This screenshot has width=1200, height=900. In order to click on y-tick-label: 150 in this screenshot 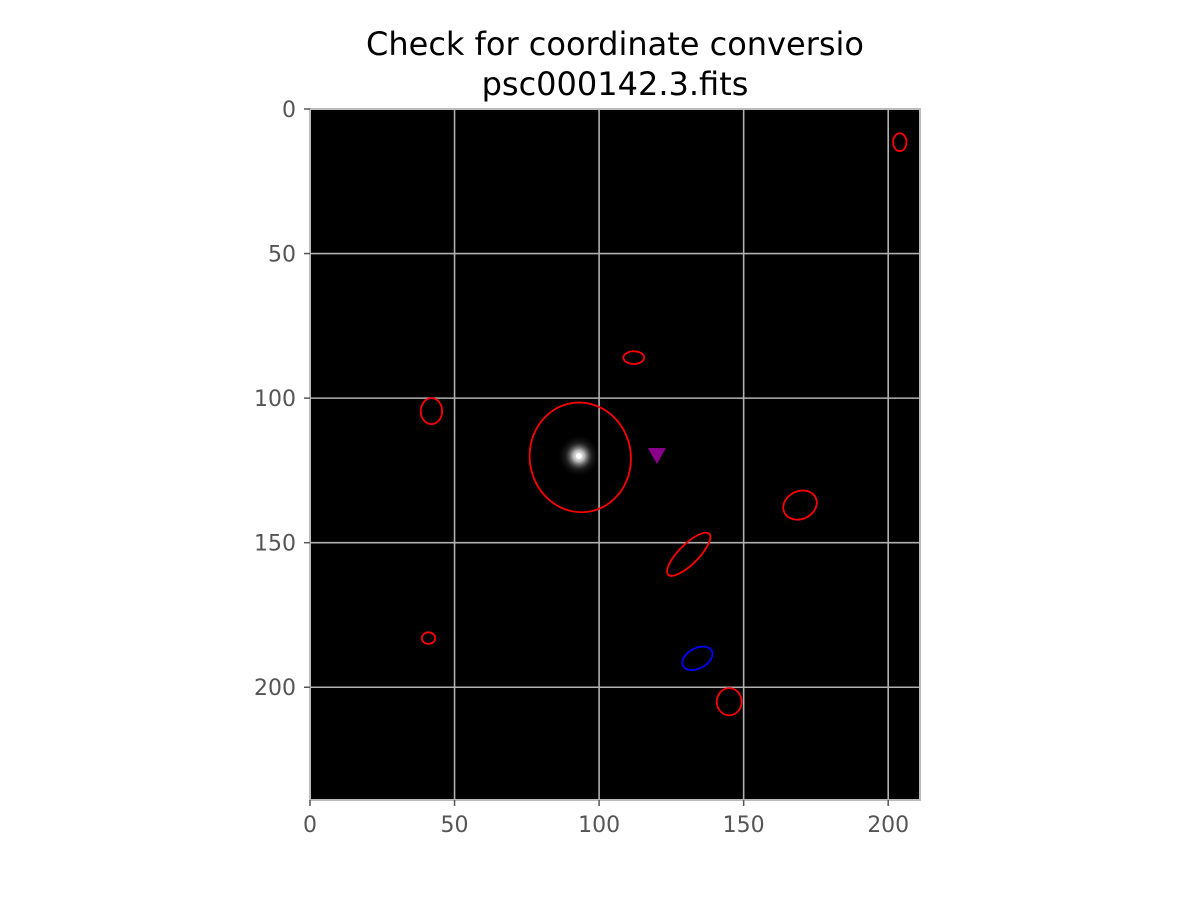, I will do `click(275, 544)`.